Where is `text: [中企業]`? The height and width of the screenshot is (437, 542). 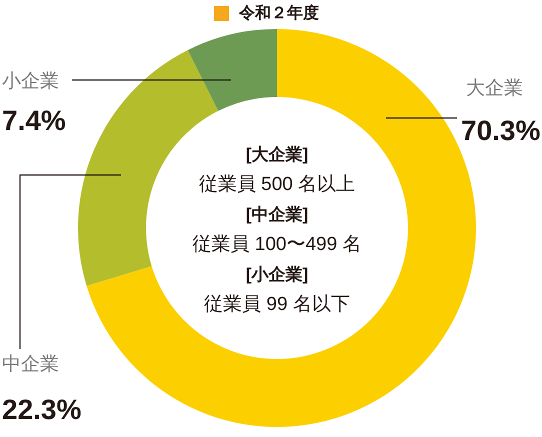 text: [中企業] is located at coordinates (277, 214).